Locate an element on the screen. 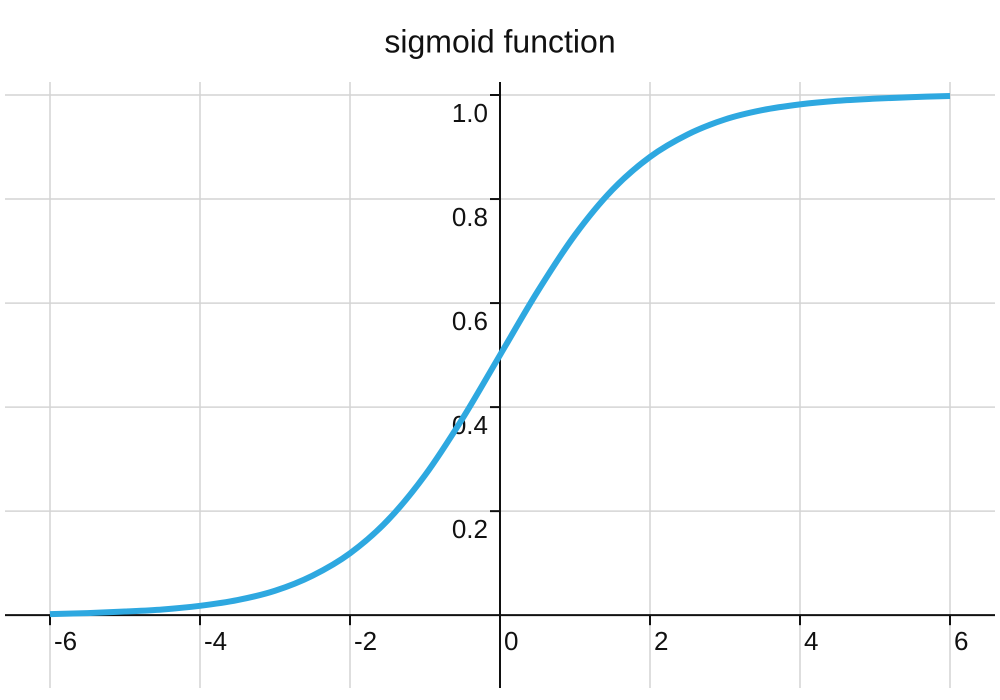 Image resolution: width=1000 pixels, height=700 pixels. y-tick-label: 0.2 is located at coordinates (470, 529).